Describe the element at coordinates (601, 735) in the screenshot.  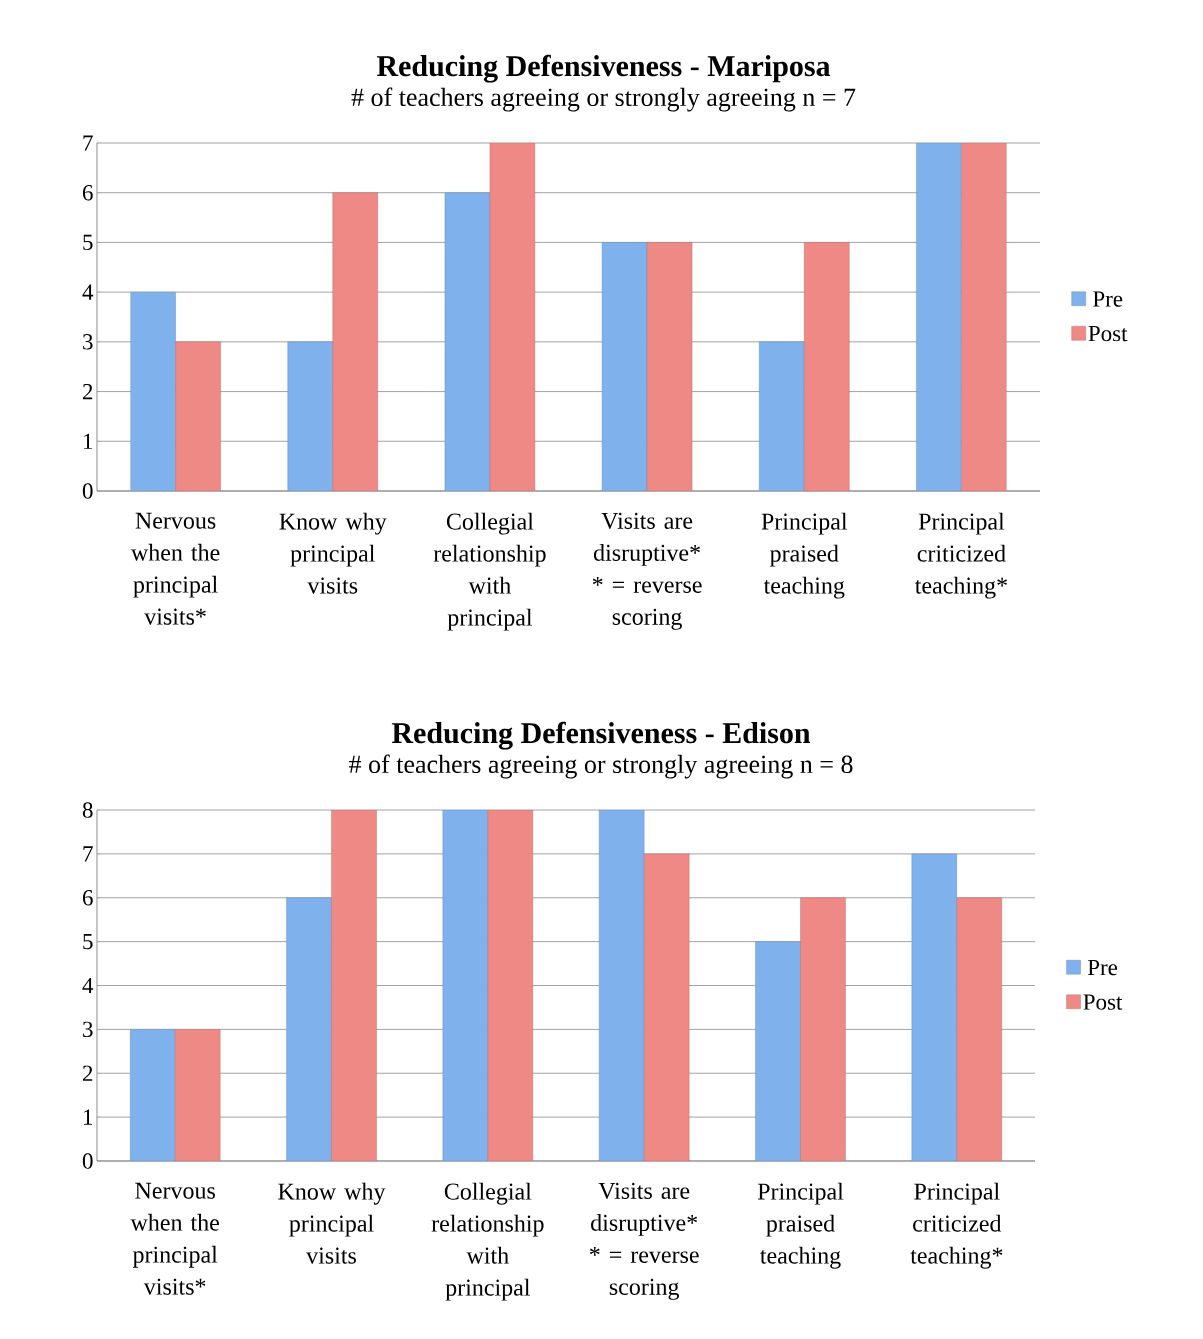
I see `chart-title: Reducing Defensiveness - Edison` at that location.